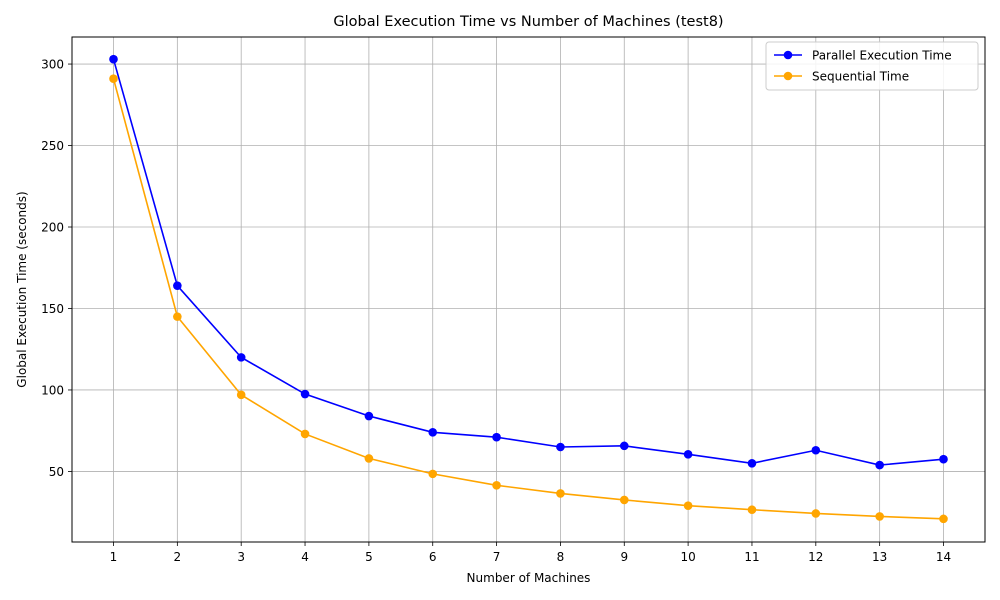 This screenshot has width=1000, height=600. I want to click on x-tick-label: 2, so click(178, 557).